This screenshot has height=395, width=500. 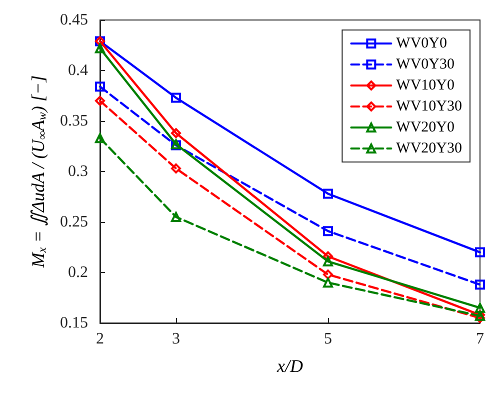 What do you see at coordinates (289, 366) in the screenshot?
I see `x-axis-title: x/D` at bounding box center [289, 366].